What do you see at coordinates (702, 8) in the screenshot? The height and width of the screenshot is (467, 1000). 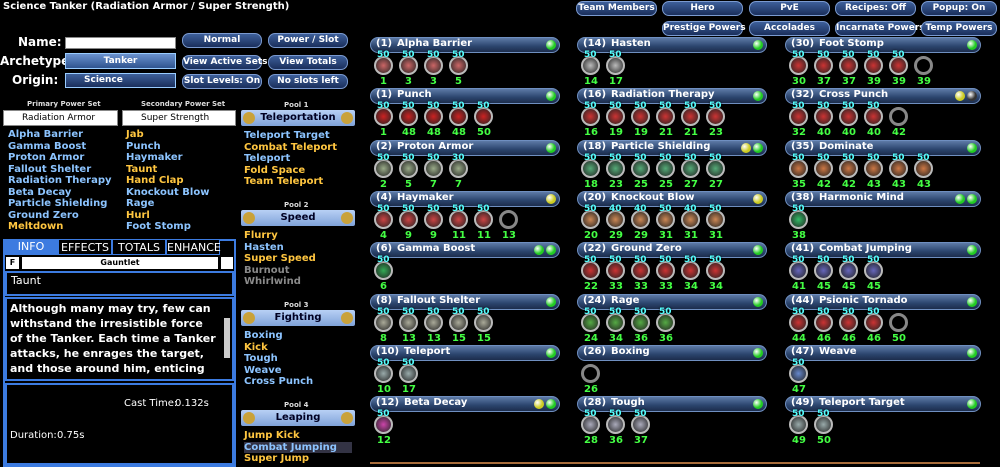 I see `top-button: Hero` at bounding box center [702, 8].